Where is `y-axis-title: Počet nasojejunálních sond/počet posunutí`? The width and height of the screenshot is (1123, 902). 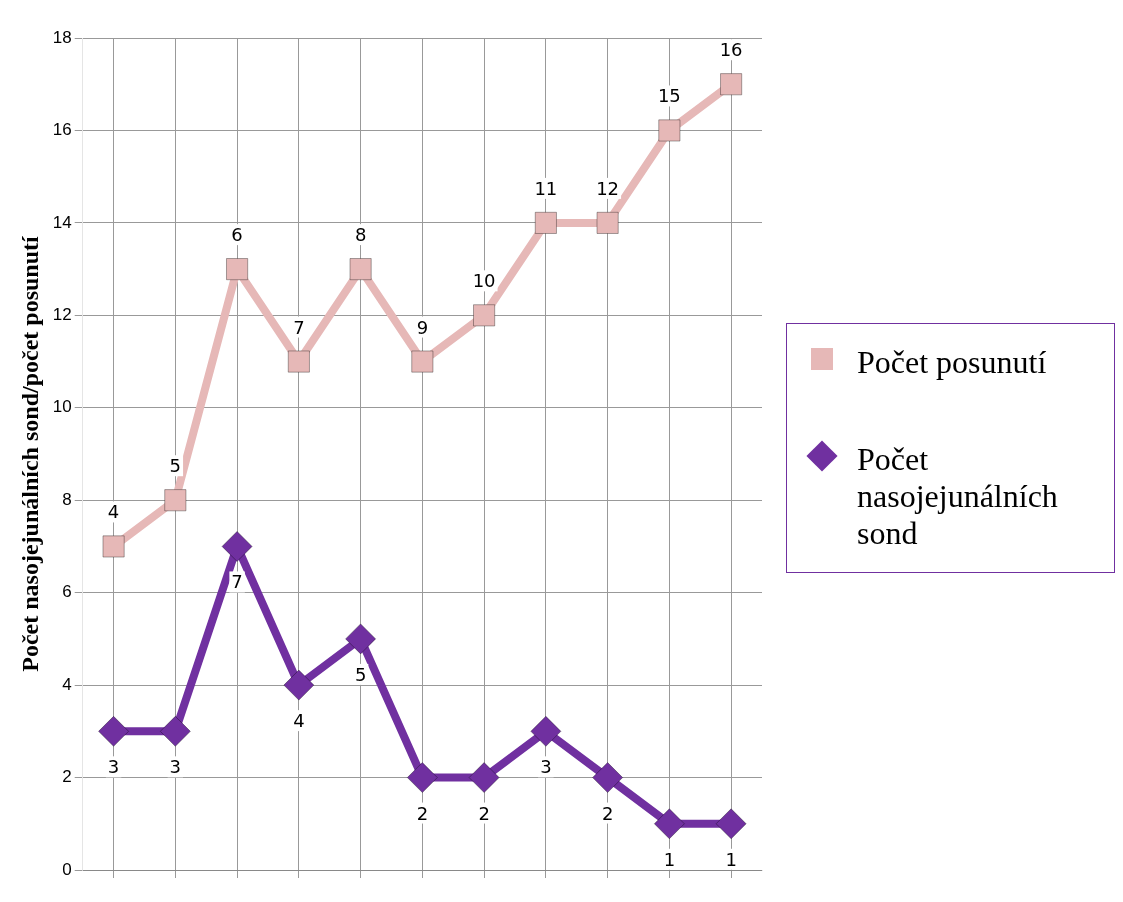
y-axis-title: Počet nasojejunálních sond/počet posunutí is located at coordinates (29, 453).